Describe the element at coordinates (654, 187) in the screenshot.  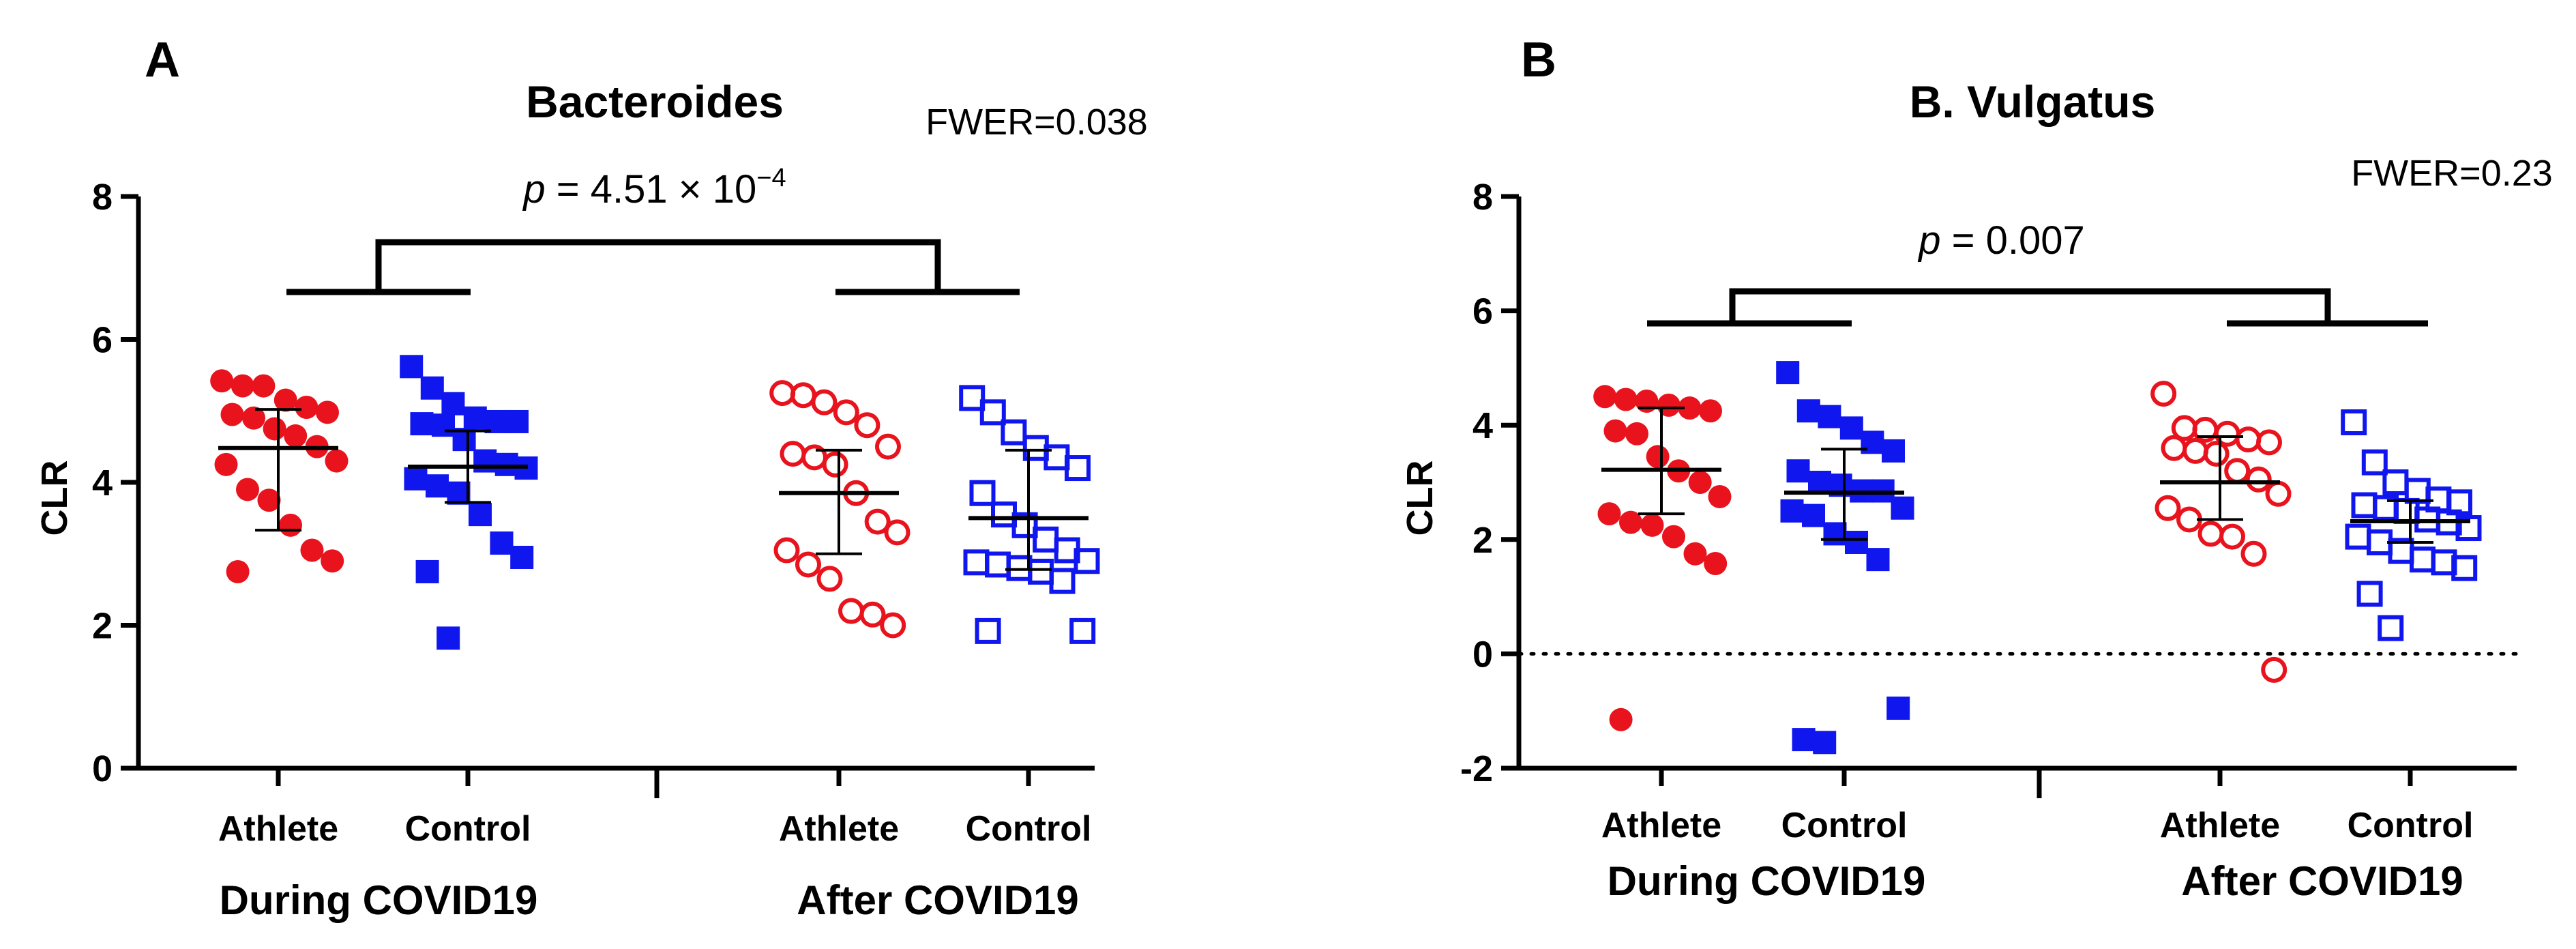
I see `panel-a-p-value: p = 4.51 × 10−4` at that location.